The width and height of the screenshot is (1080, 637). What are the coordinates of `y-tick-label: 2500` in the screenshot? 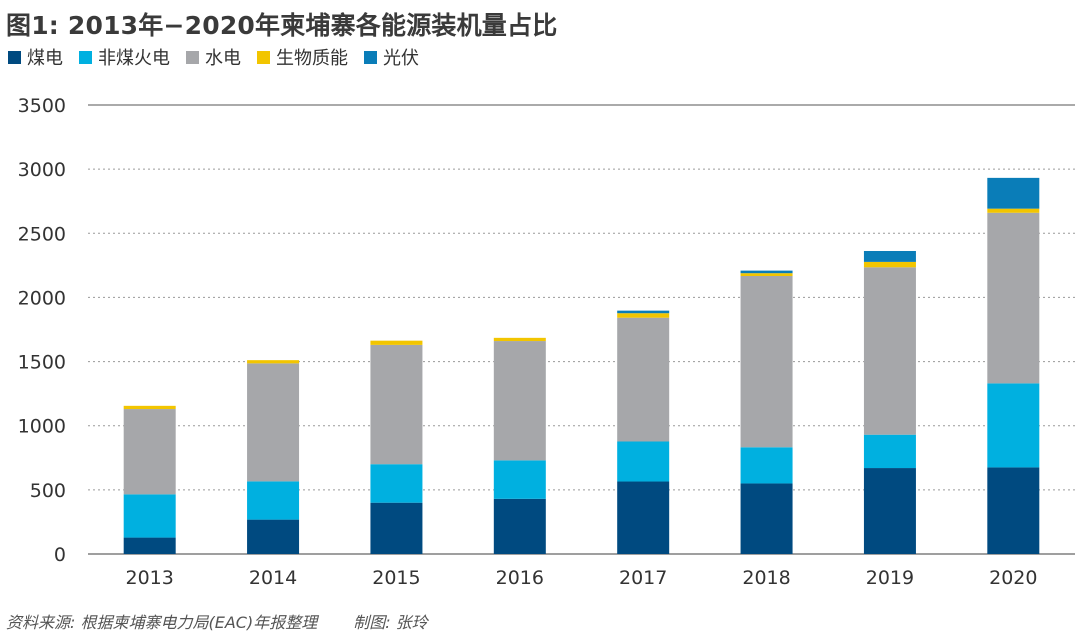 It's located at (42, 234).